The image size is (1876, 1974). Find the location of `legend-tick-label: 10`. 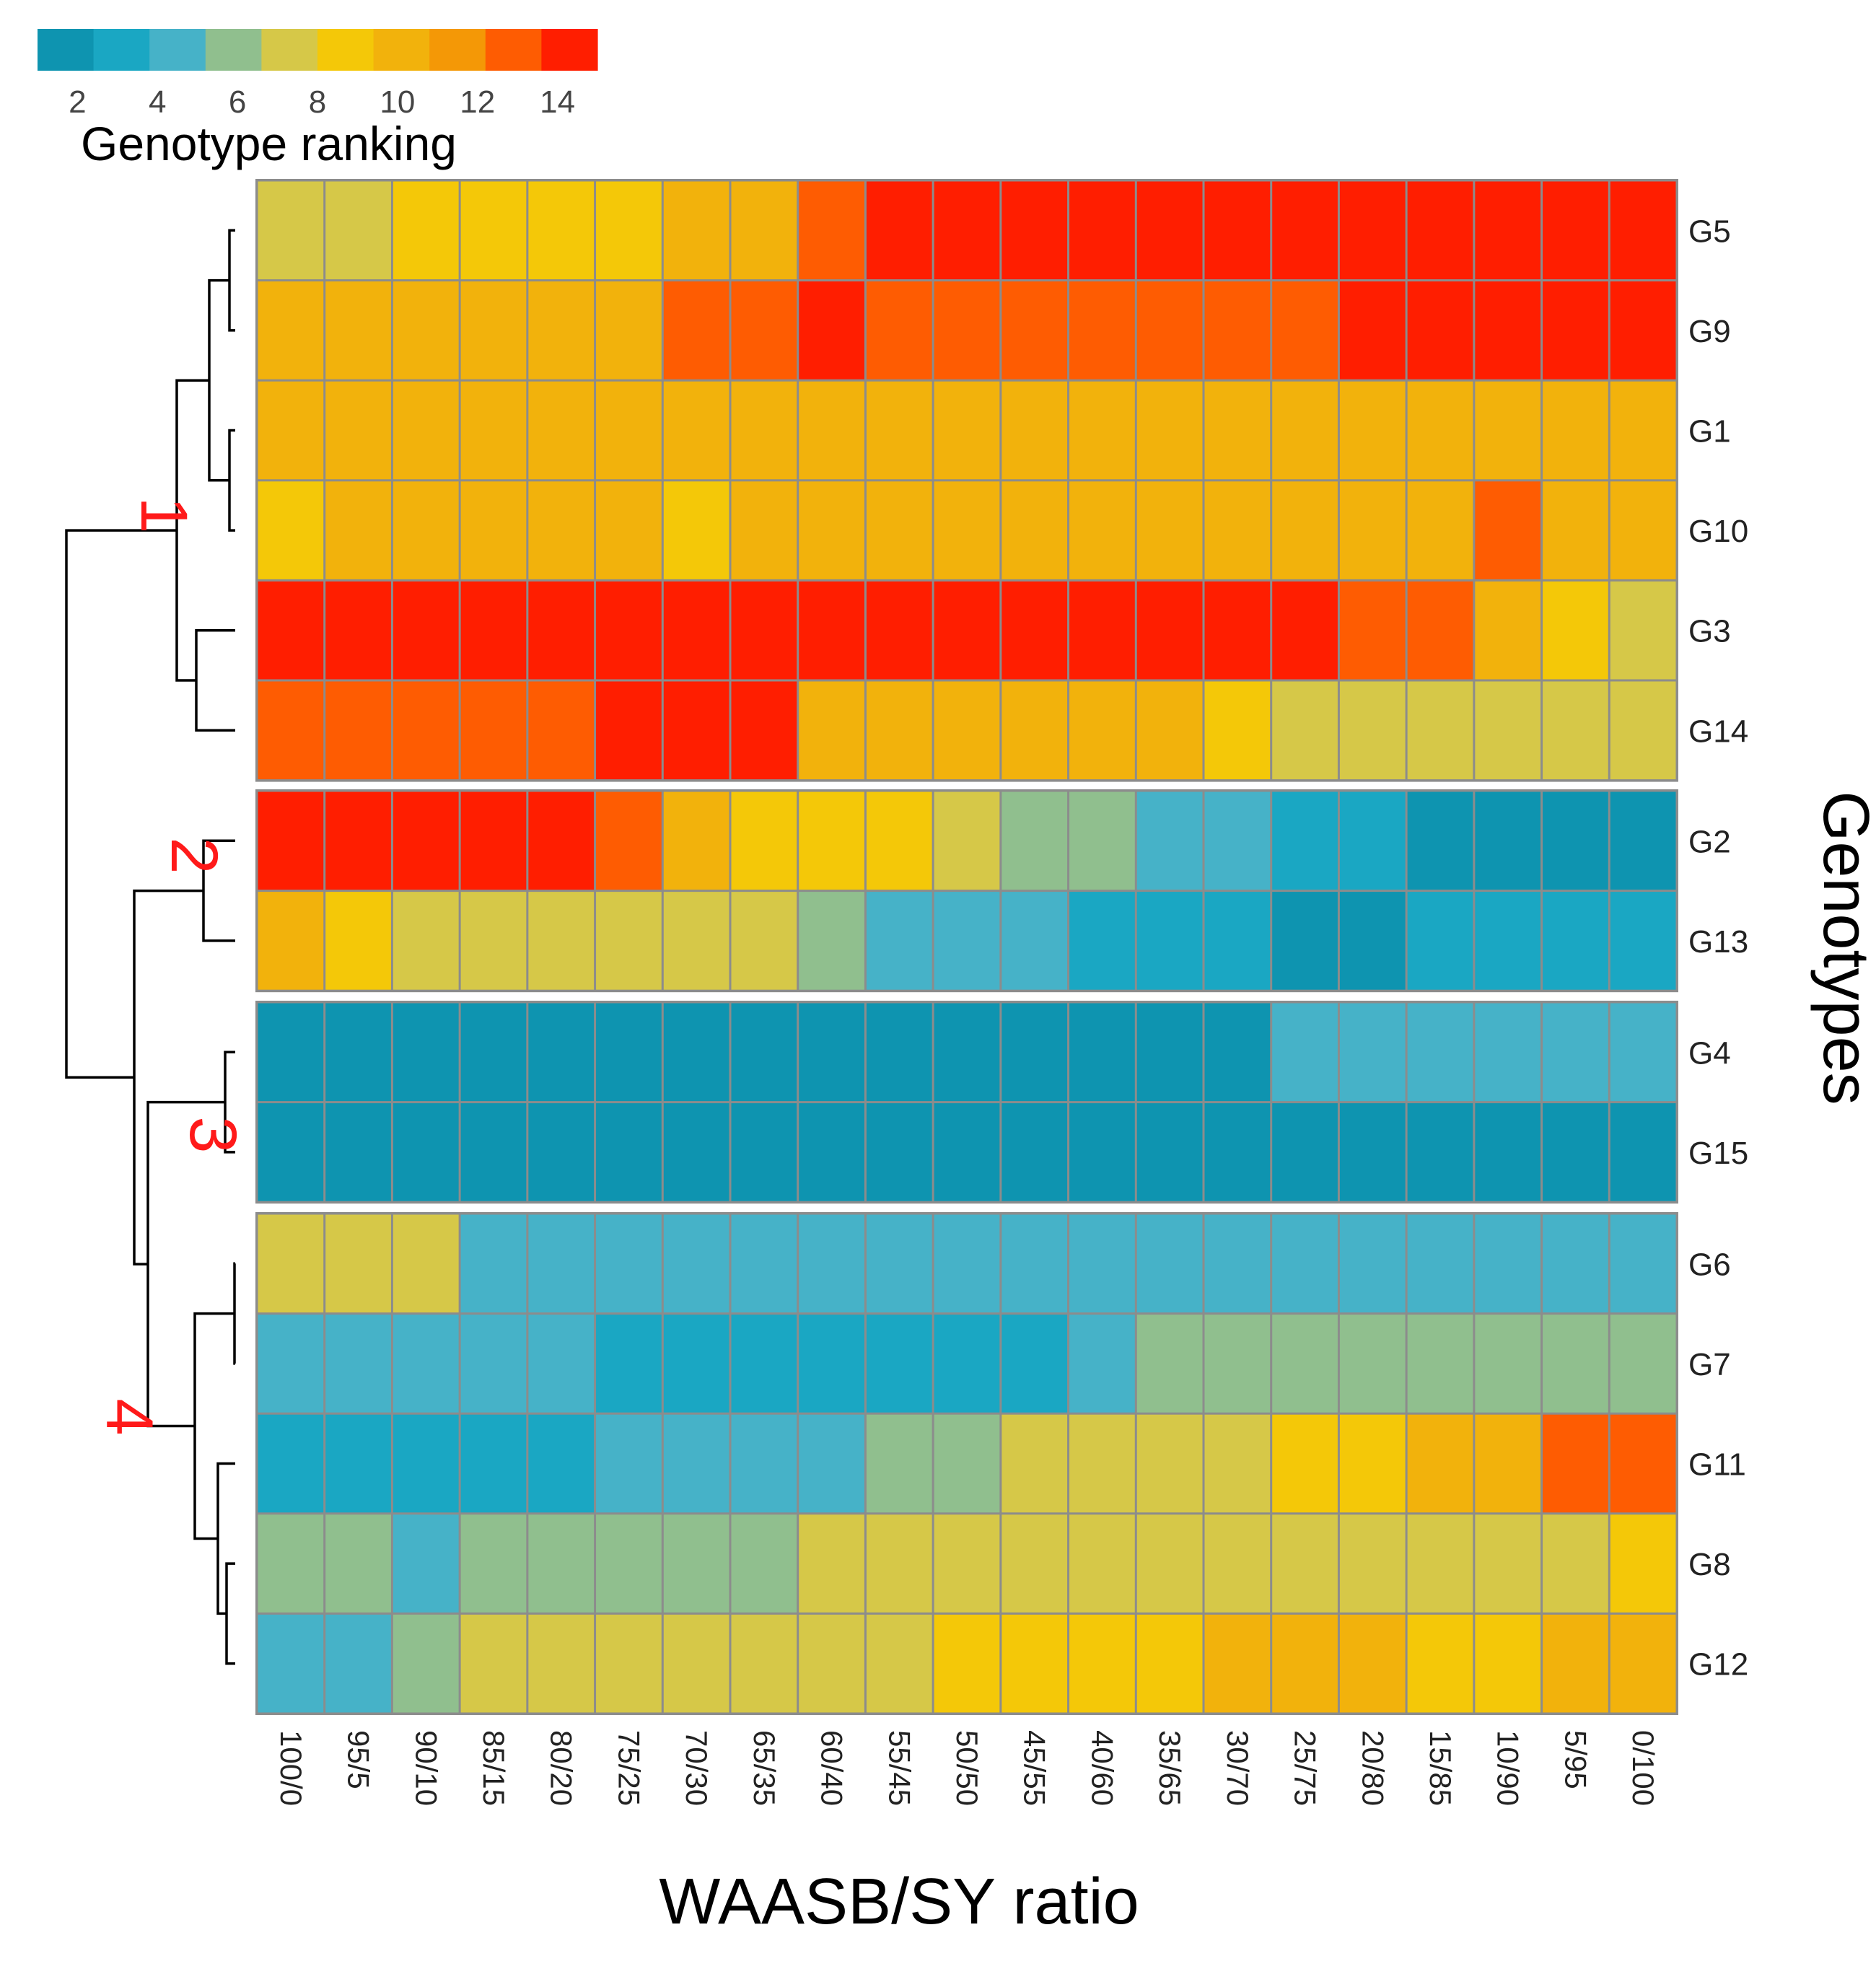

legend-tick-label: 10 is located at coordinates (398, 102).